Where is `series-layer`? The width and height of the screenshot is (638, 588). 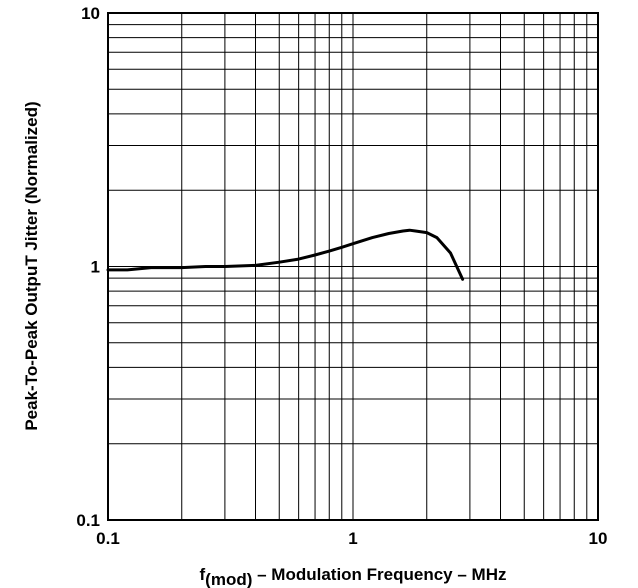
series-layer is located at coordinates (285, 254).